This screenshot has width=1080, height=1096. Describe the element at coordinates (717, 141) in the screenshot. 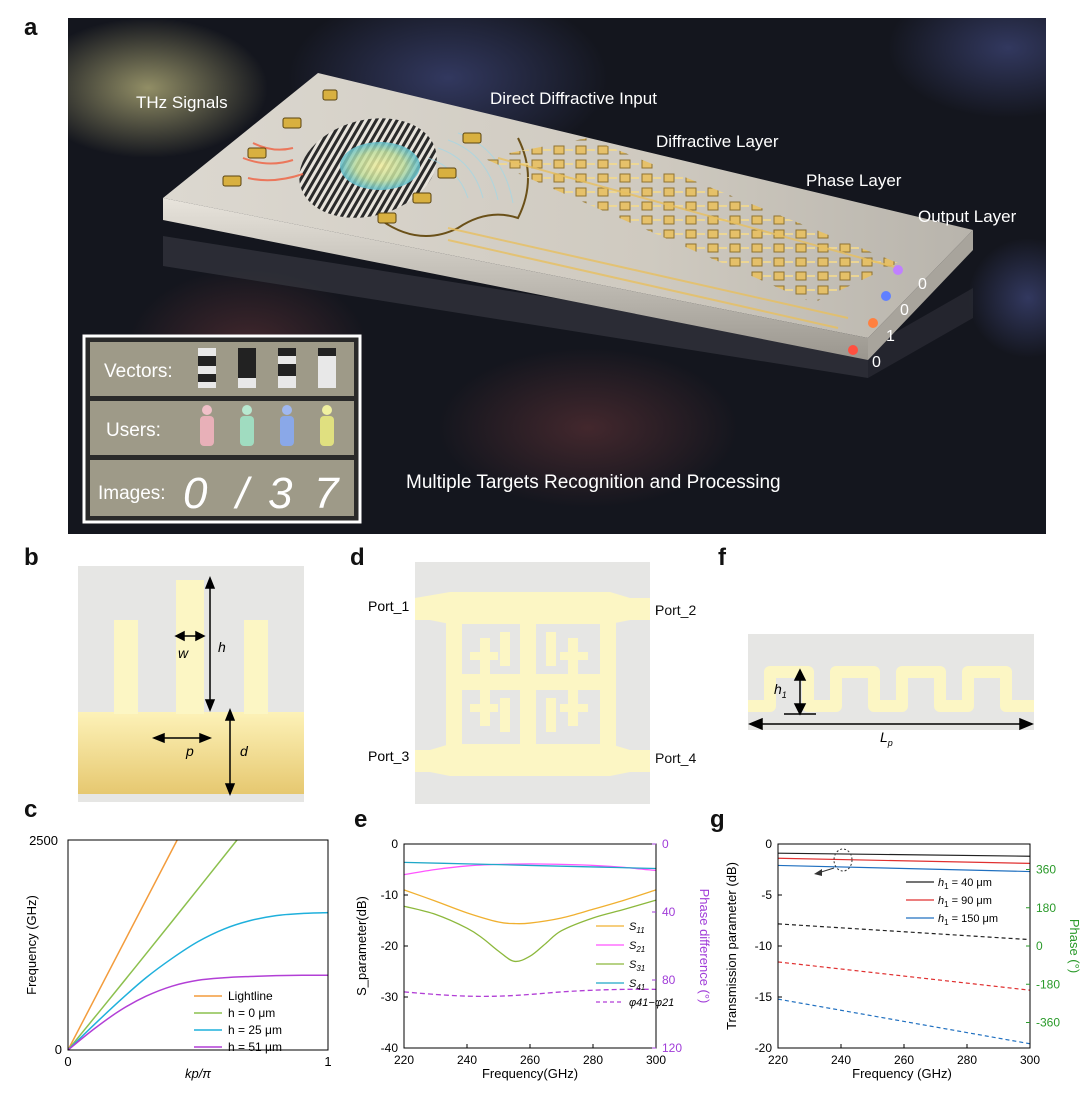

I see `label-diffractive-layer: Diffractive Layer` at that location.